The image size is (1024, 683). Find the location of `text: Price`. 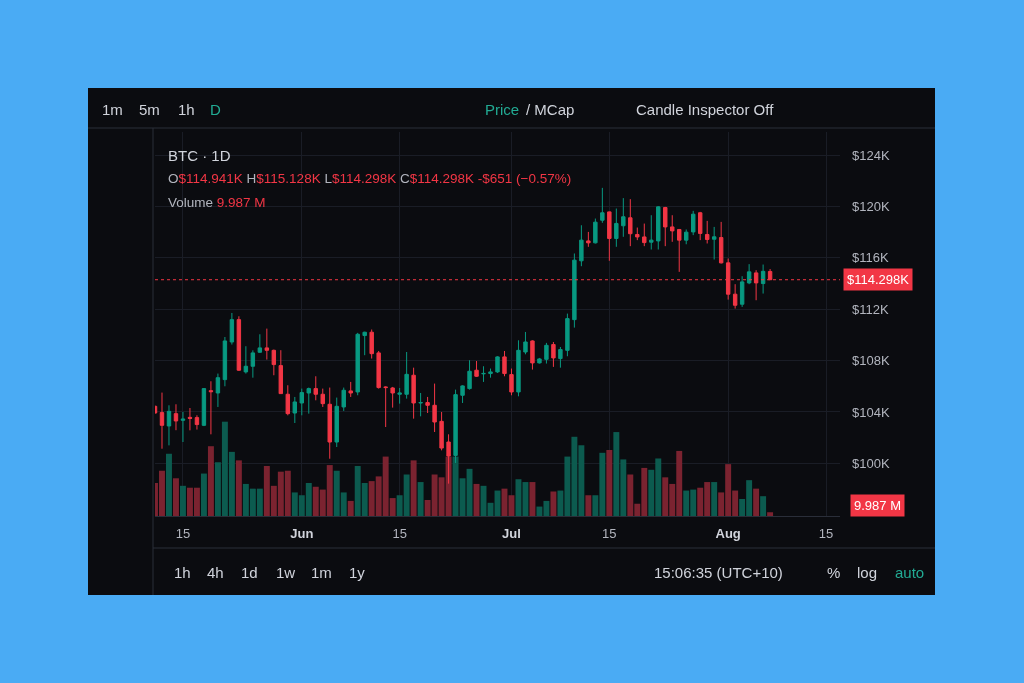

text: Price is located at coordinates (502, 109).